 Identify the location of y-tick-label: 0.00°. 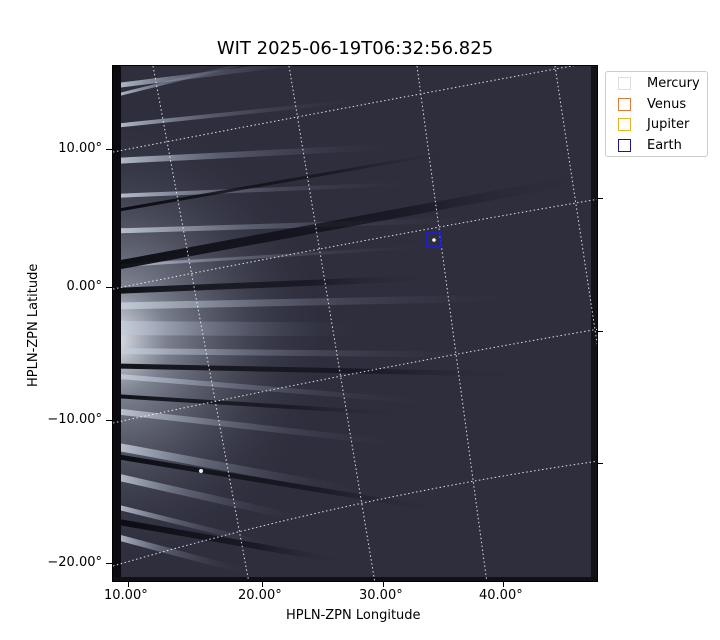
(84, 286).